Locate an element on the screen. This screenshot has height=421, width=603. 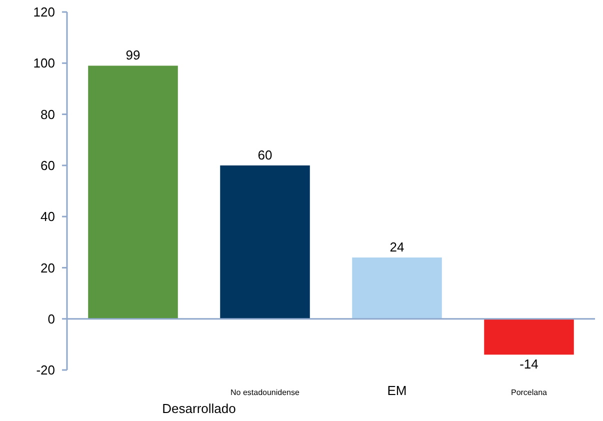
y-tick-label: 80 is located at coordinates (47, 114).